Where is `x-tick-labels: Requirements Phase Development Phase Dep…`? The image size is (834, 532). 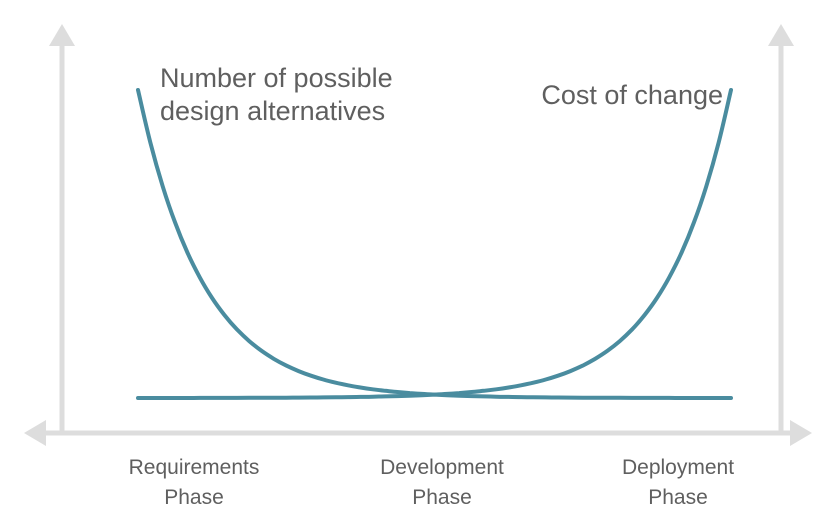
x-tick-labels: Requirements Phase Development Phase Dep… is located at coordinates (432, 482).